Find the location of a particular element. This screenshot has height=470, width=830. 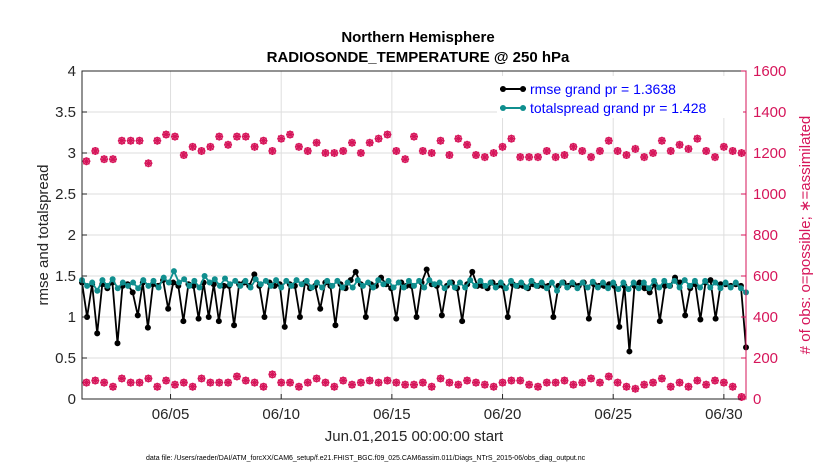

y-tick-label-left: 0 is located at coordinates (72, 399).